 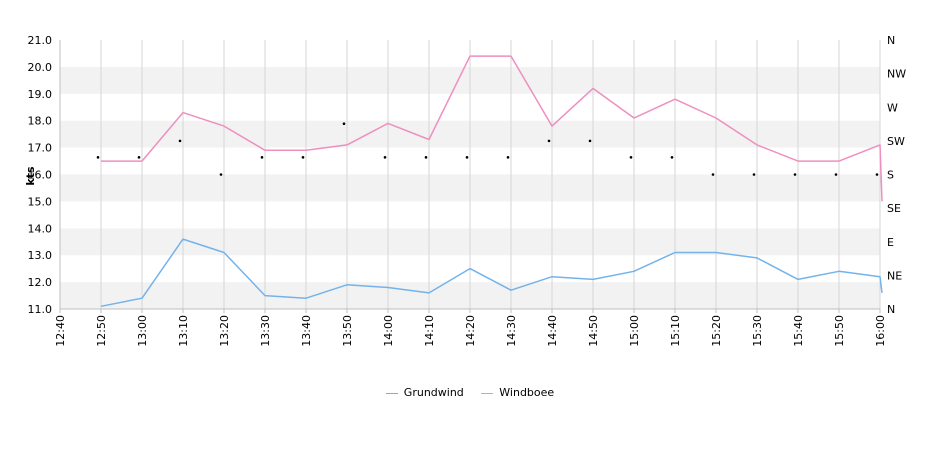 I want to click on y-tick-label: 17.0, so click(x=40, y=148).